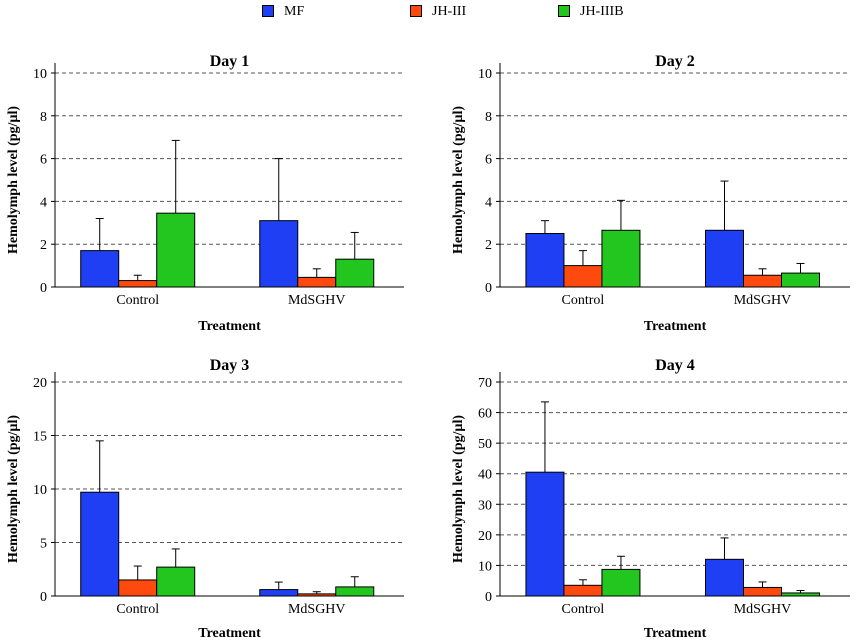 This screenshot has width=856, height=642. I want to click on legend-label-jh-iiib: JH-IIIB, so click(602, 11).